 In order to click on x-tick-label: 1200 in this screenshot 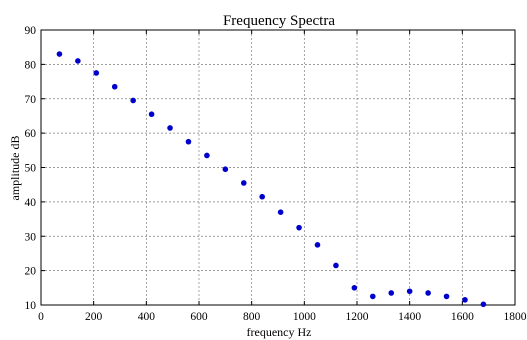, I will do `click(357, 317)`.